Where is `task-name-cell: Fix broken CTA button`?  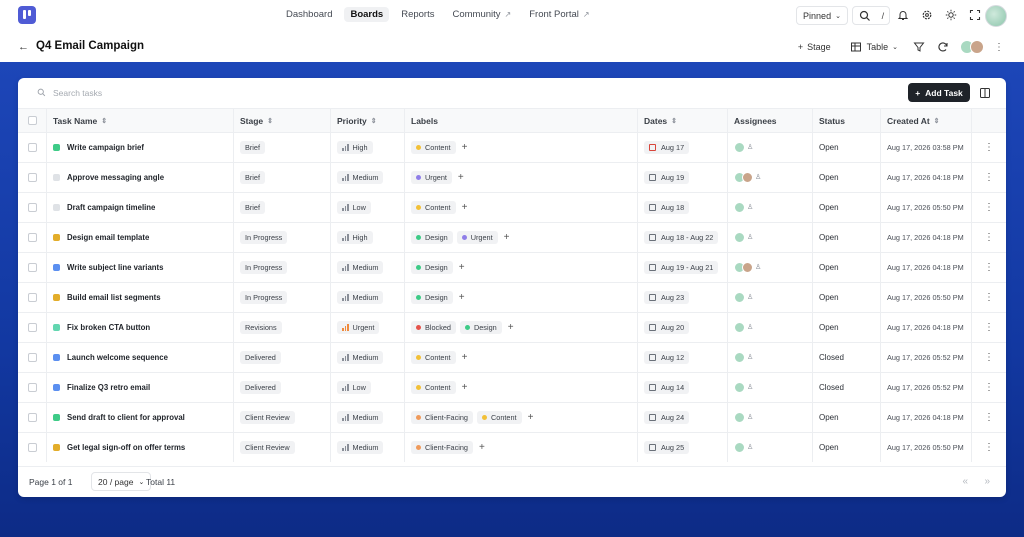 task-name-cell: Fix broken CTA button is located at coordinates (139, 327).